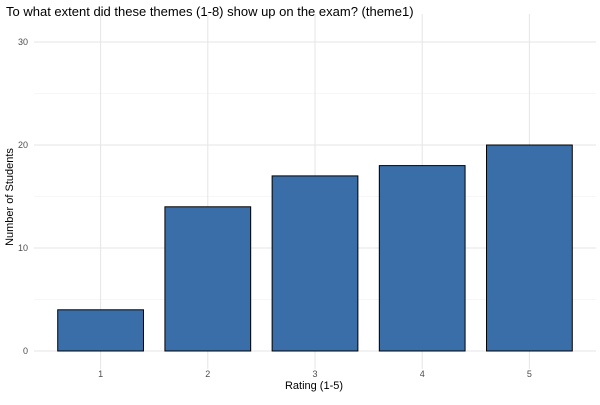 The height and width of the screenshot is (405, 600). Describe the element at coordinates (23, 248) in the screenshot. I see `y-tick-label: 10` at that location.